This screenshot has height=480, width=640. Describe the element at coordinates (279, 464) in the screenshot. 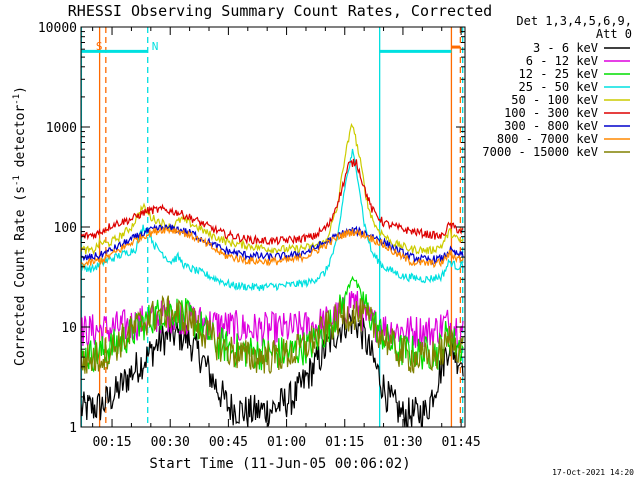

I see `x-axis-label: Start Time (11-Jun-05 00:06:02)` at that location.